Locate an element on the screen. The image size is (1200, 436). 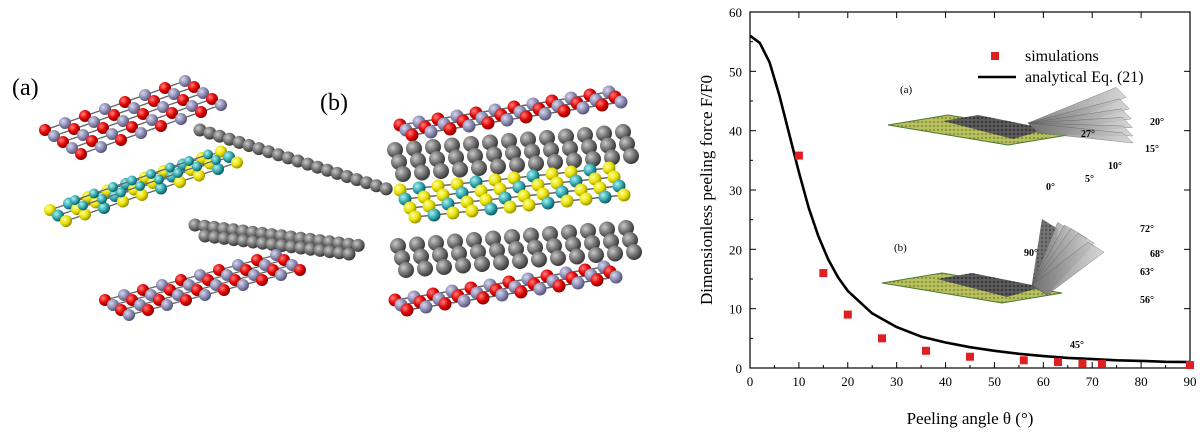
panel-a-label: (a) is located at coordinates (25, 88).